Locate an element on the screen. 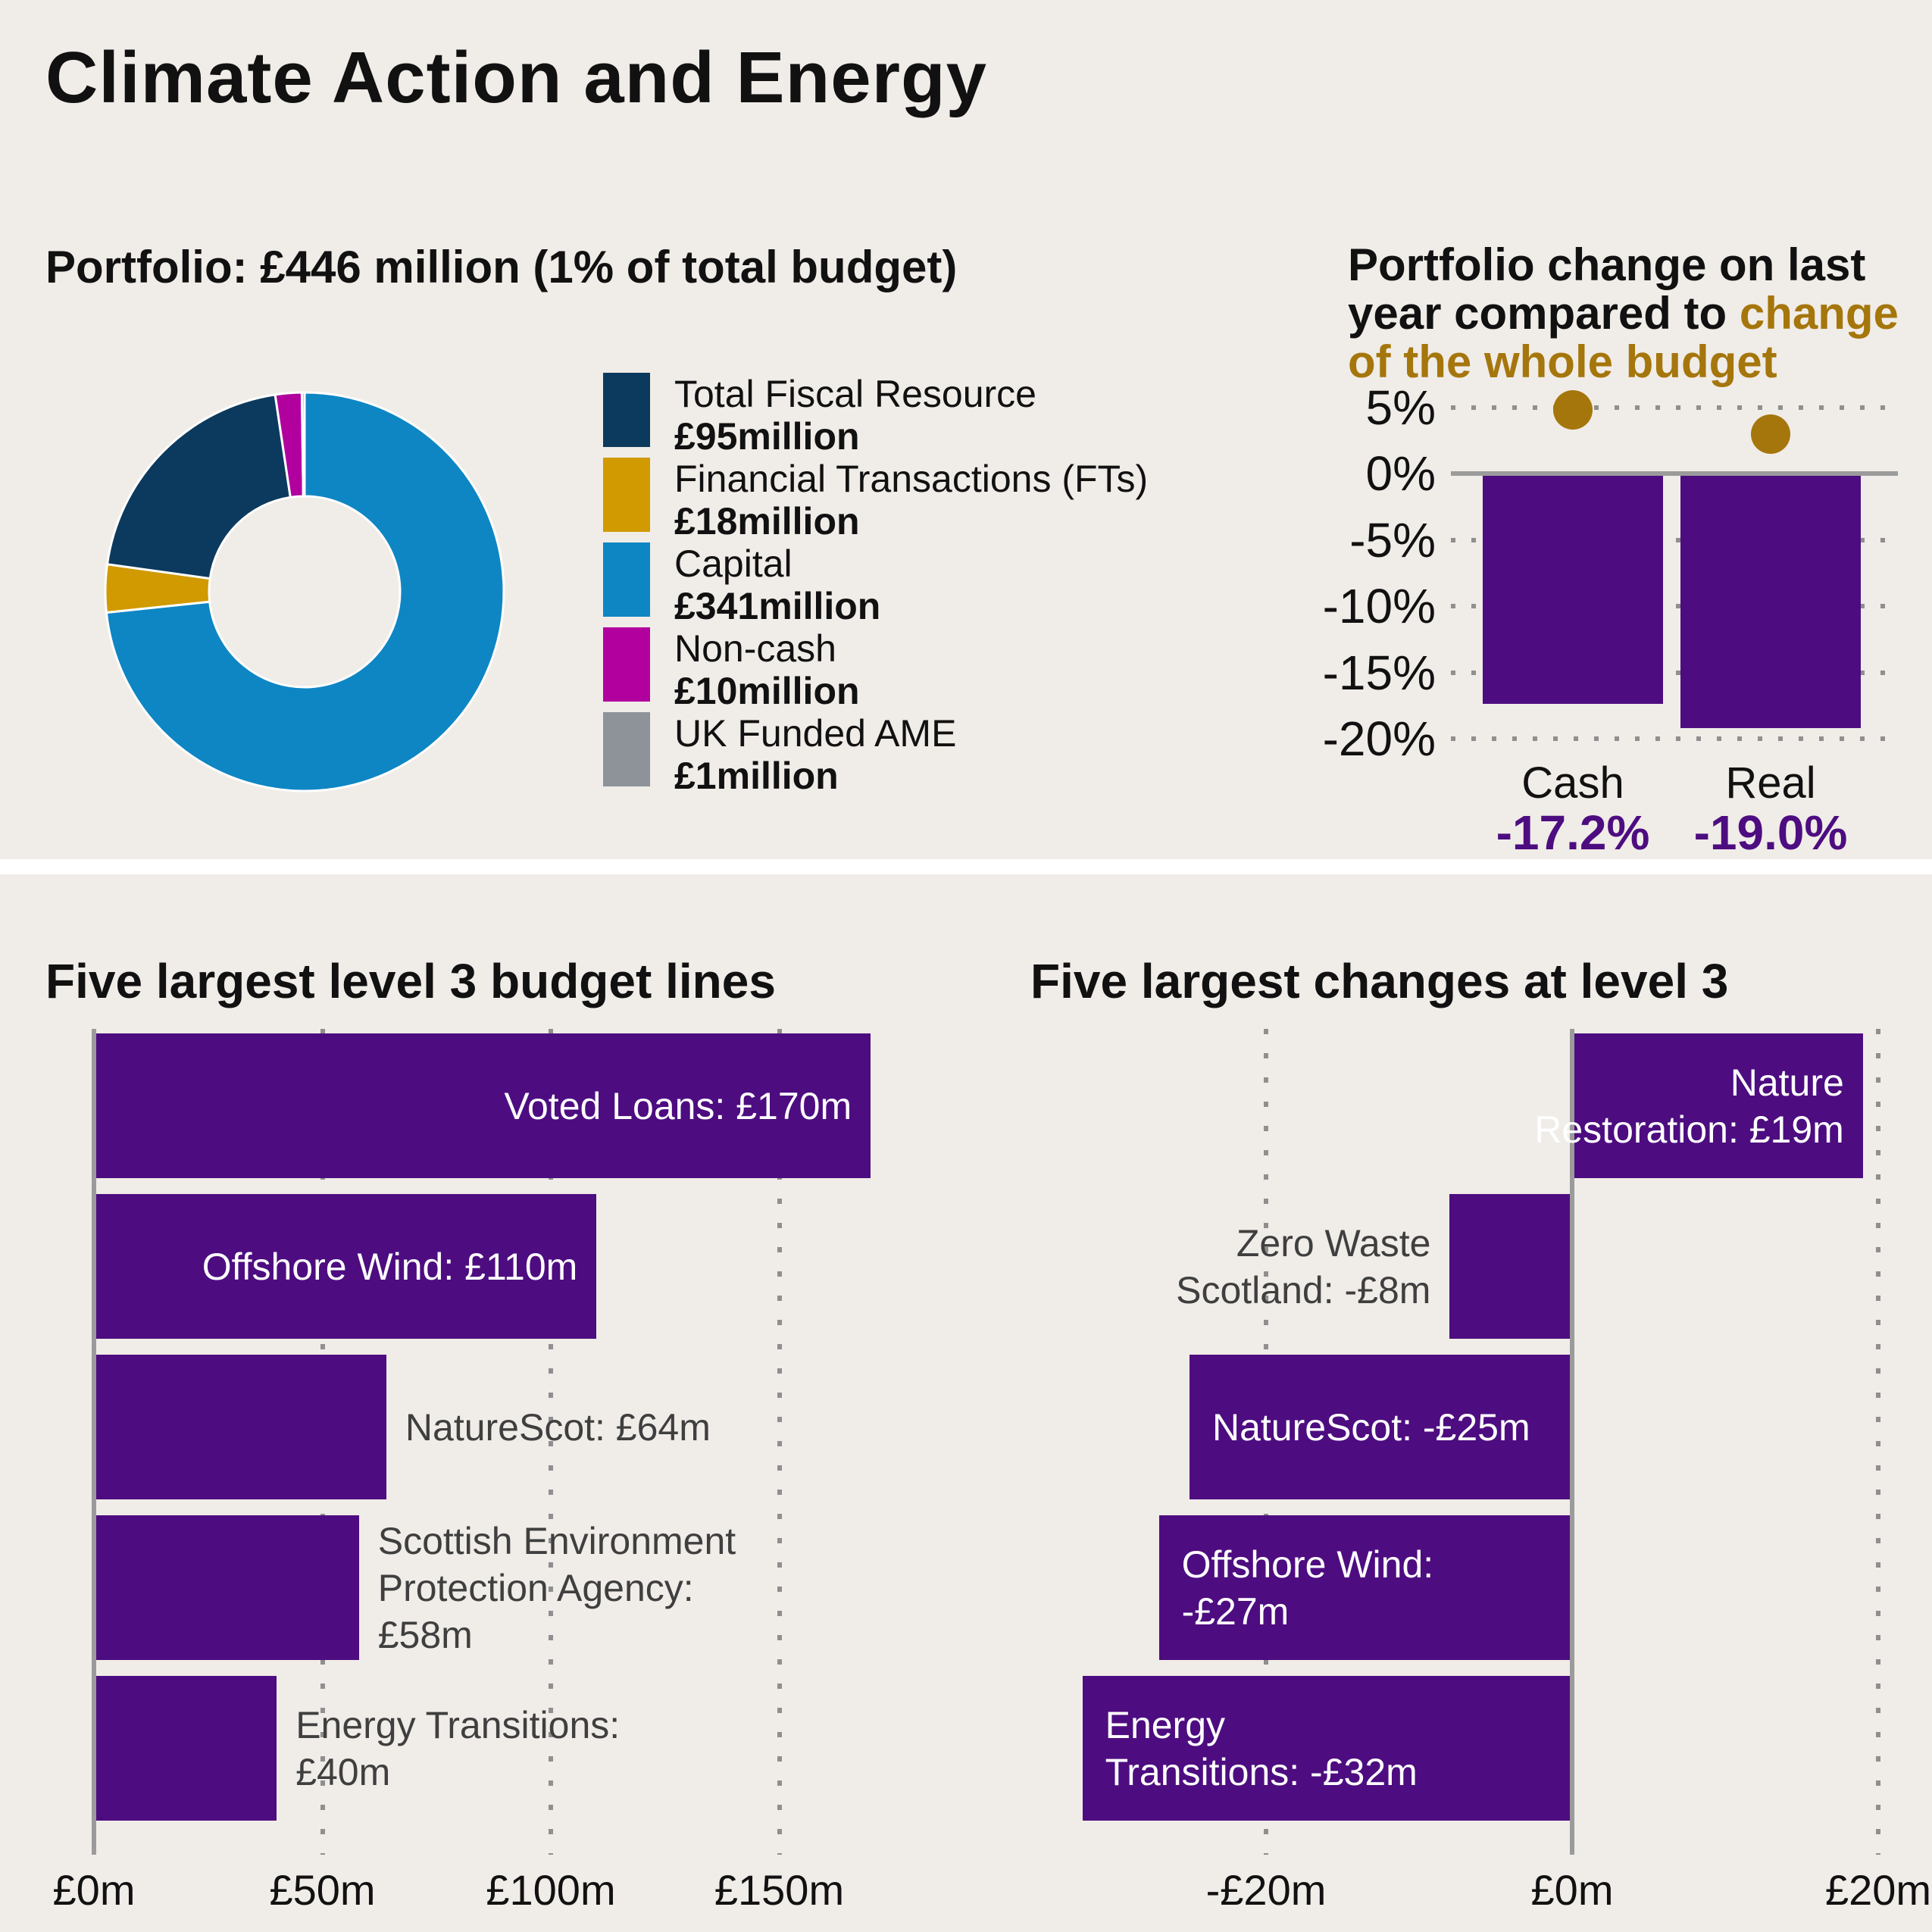 The image size is (1932, 1932). bar-label-line: NatureScot: -£25m is located at coordinates (1371, 1427).